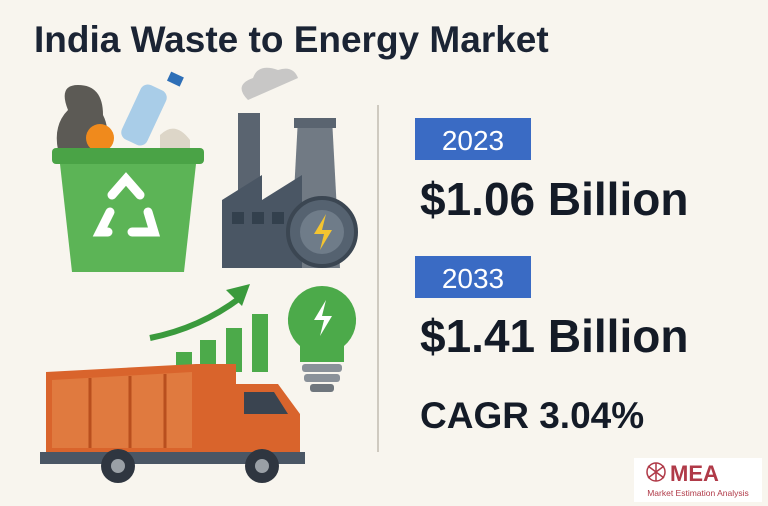 This screenshot has width=768, height=506. What do you see at coordinates (290, 167) in the screenshot?
I see `factory-icon` at bounding box center [290, 167].